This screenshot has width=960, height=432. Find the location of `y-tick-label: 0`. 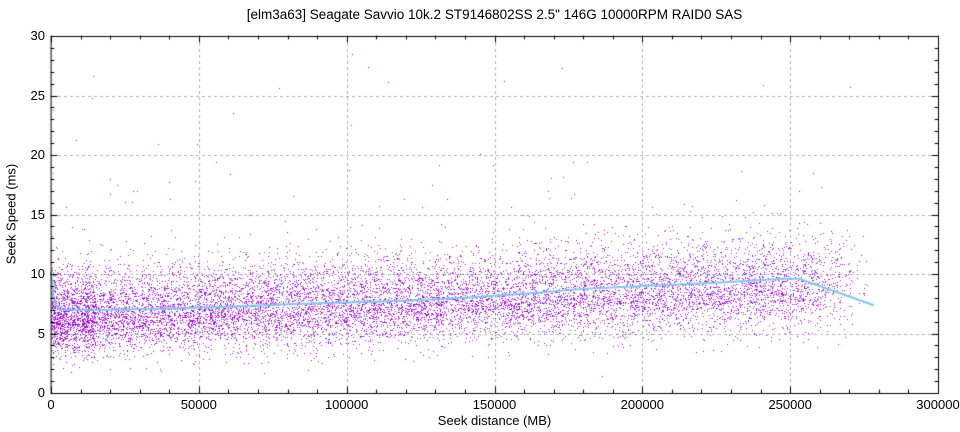

y-tick-label: 0 is located at coordinates (41, 392).